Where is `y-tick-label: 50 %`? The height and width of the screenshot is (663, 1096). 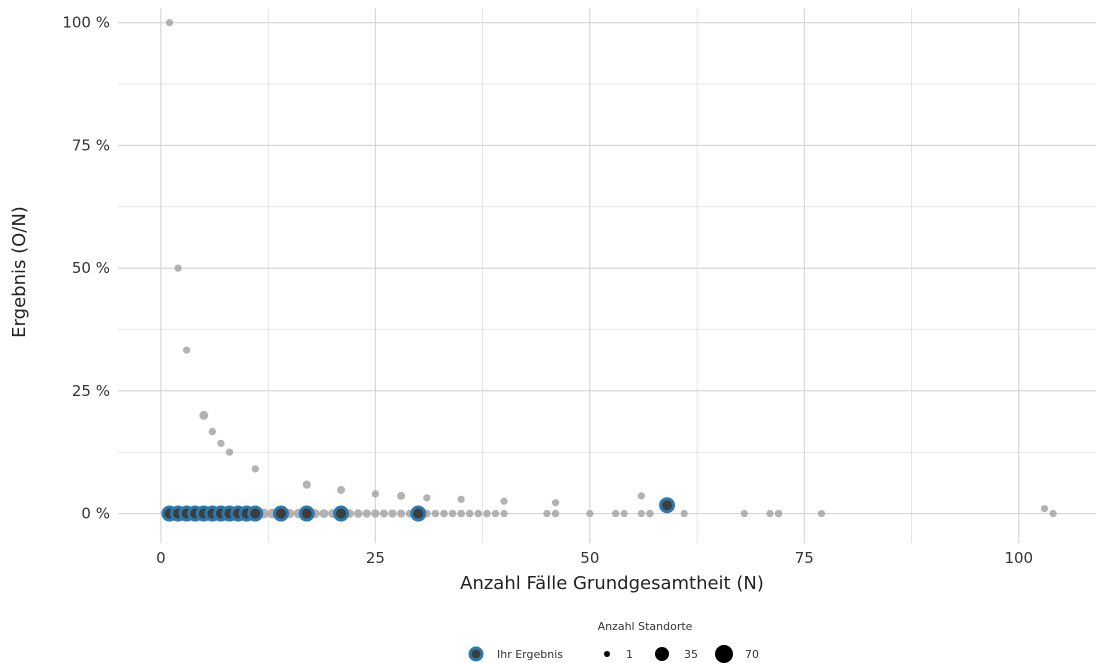 y-tick-label: 50 % is located at coordinates (91, 268).